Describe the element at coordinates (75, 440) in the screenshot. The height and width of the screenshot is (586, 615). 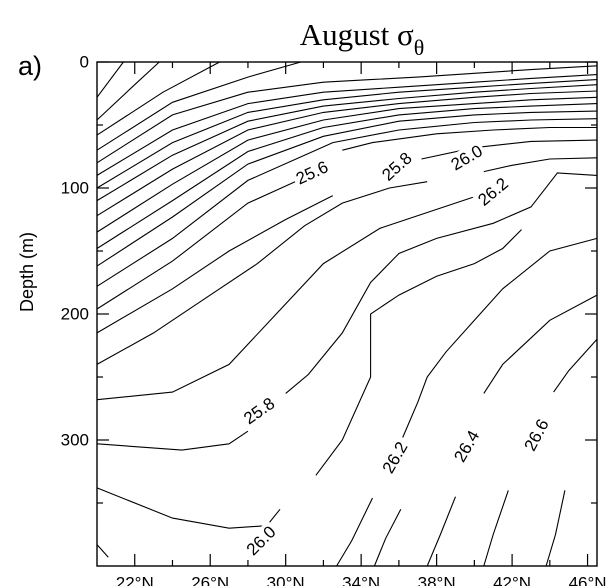
I see `y-tick-label: 300` at that location.